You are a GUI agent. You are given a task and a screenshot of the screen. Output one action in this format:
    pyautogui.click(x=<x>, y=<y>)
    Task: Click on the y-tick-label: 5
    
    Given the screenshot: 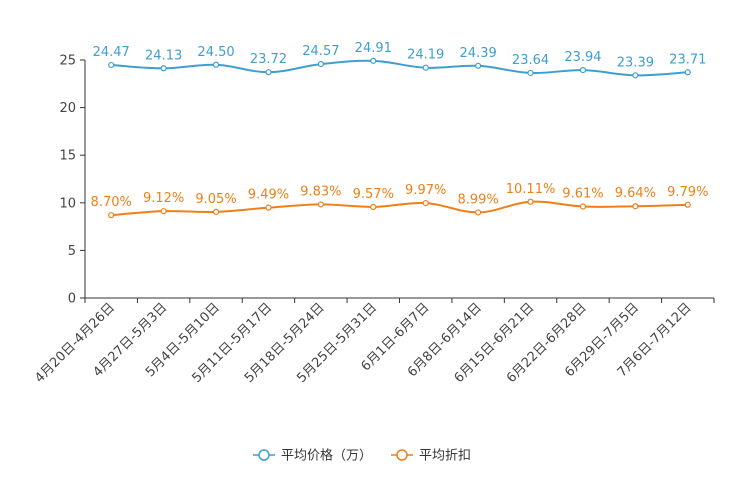 What is the action you would take?
    pyautogui.click(x=72, y=251)
    